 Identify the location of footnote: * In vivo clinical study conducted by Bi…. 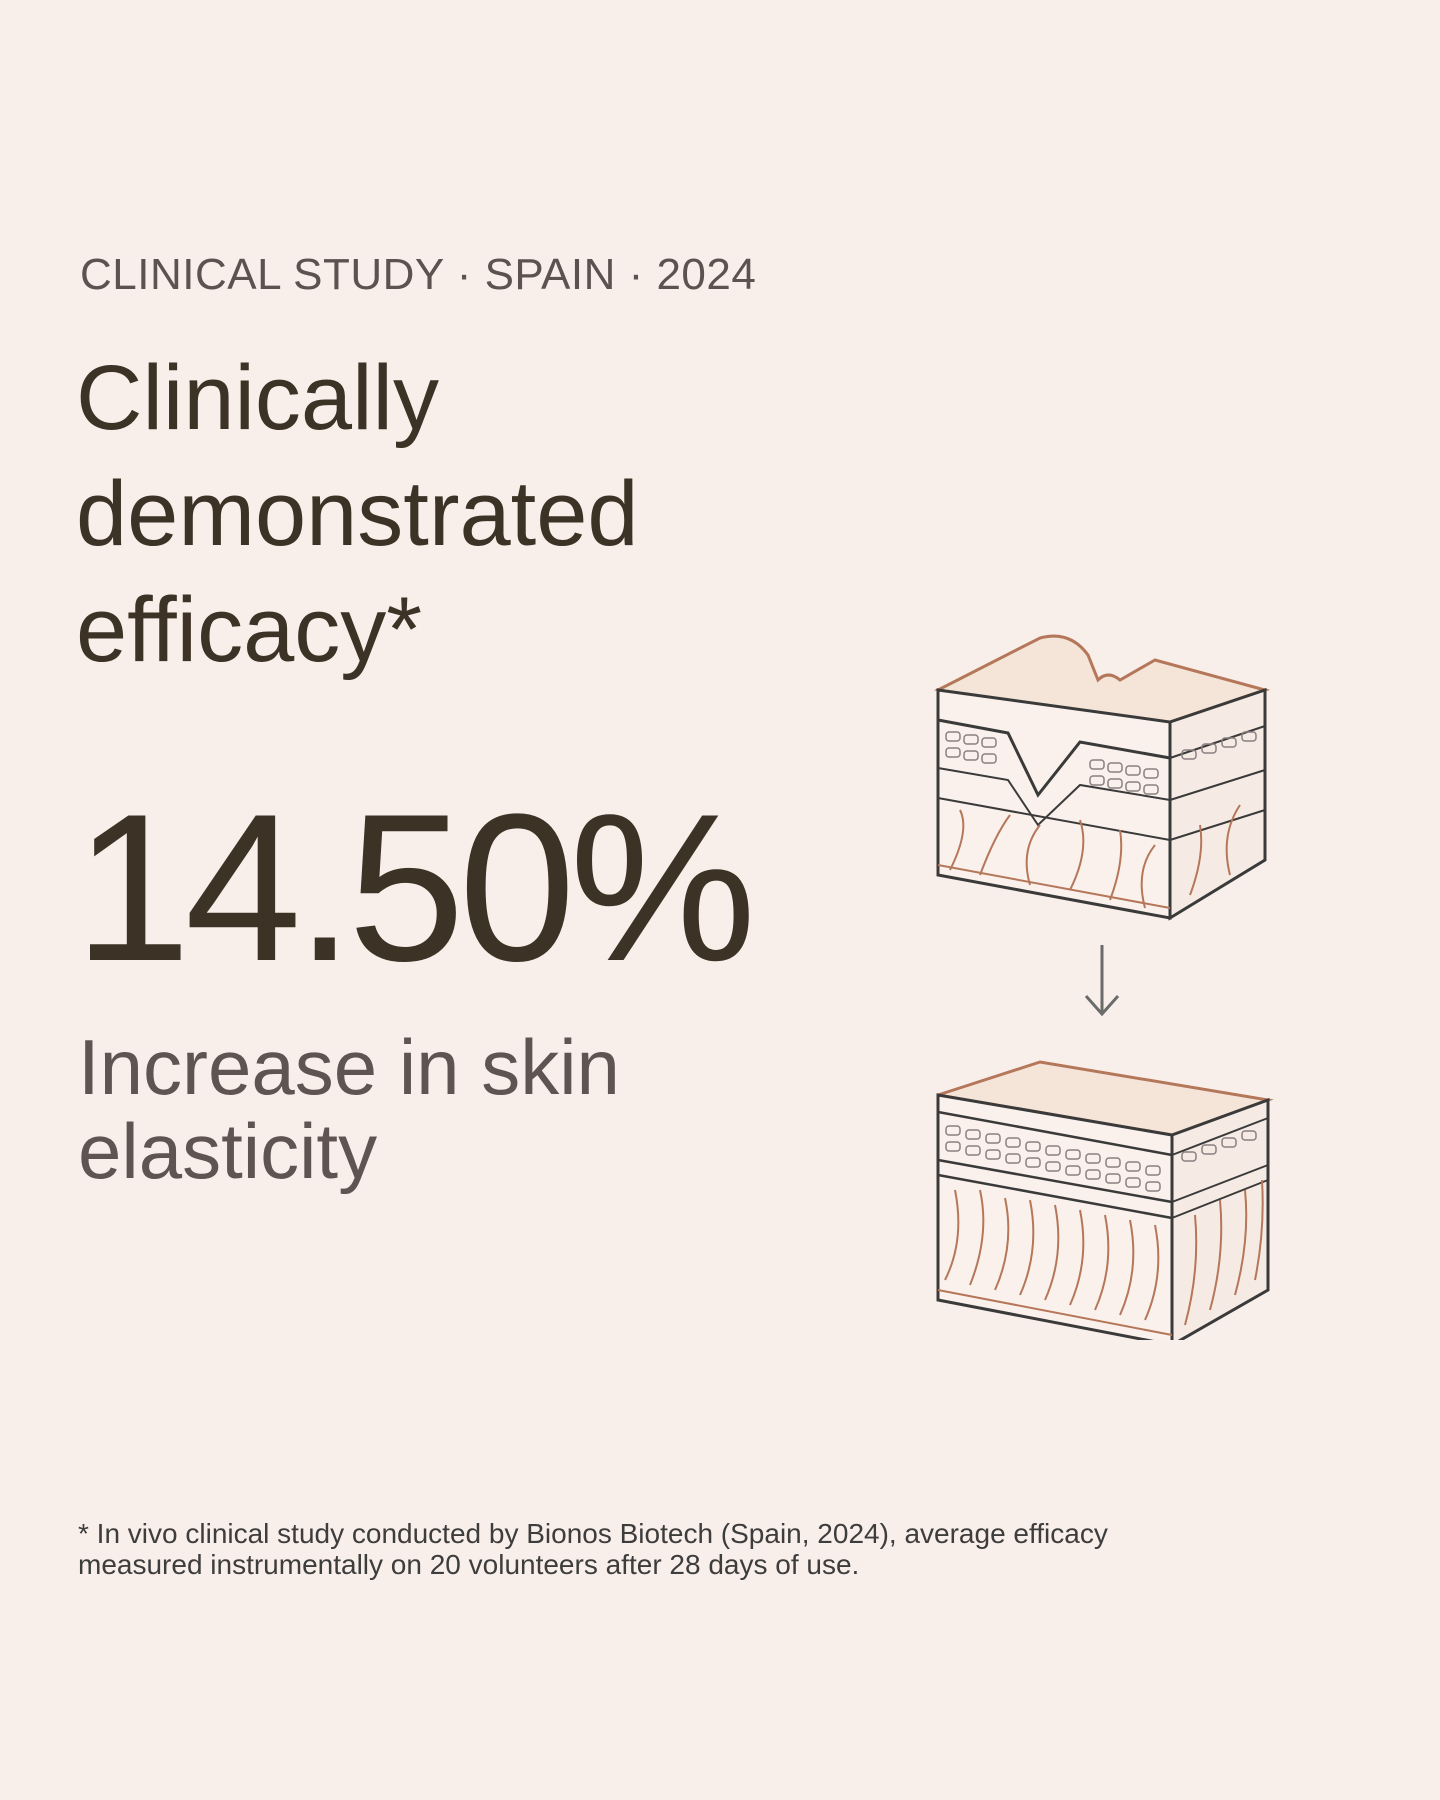
(708, 1549).